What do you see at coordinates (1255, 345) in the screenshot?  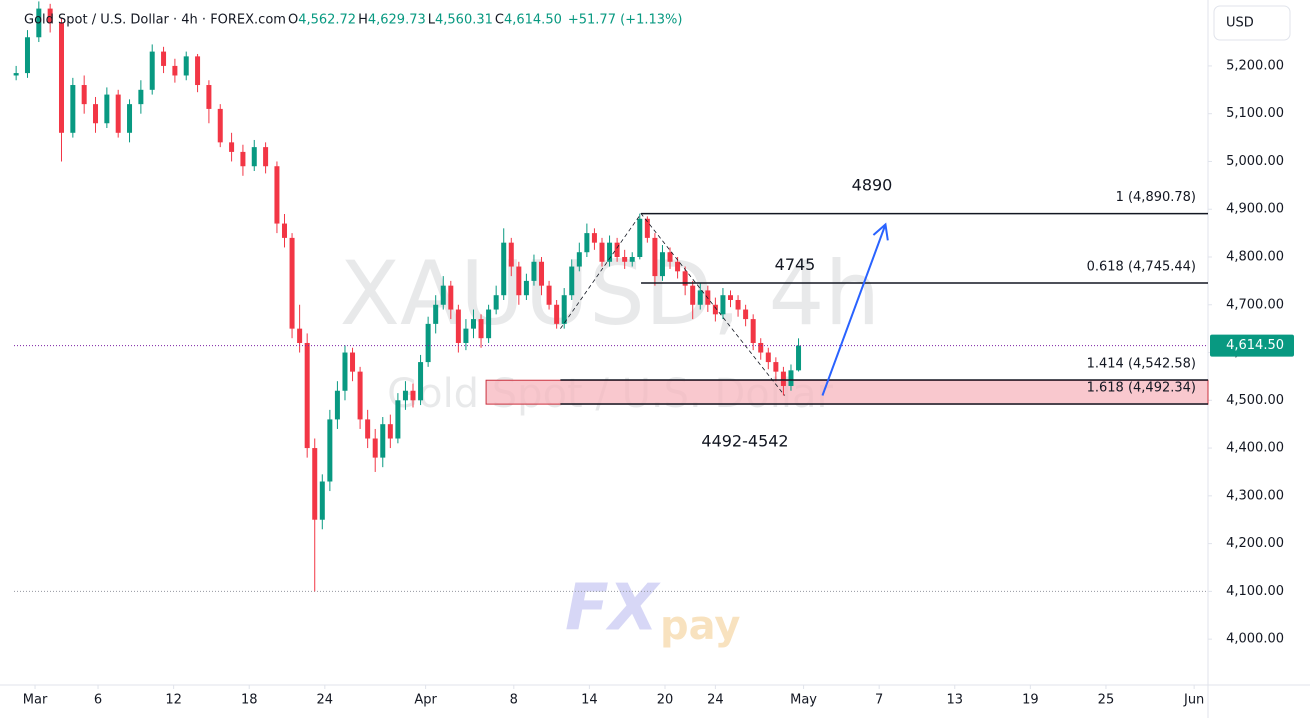 I see `last-price-label: 4,614.50` at bounding box center [1255, 345].